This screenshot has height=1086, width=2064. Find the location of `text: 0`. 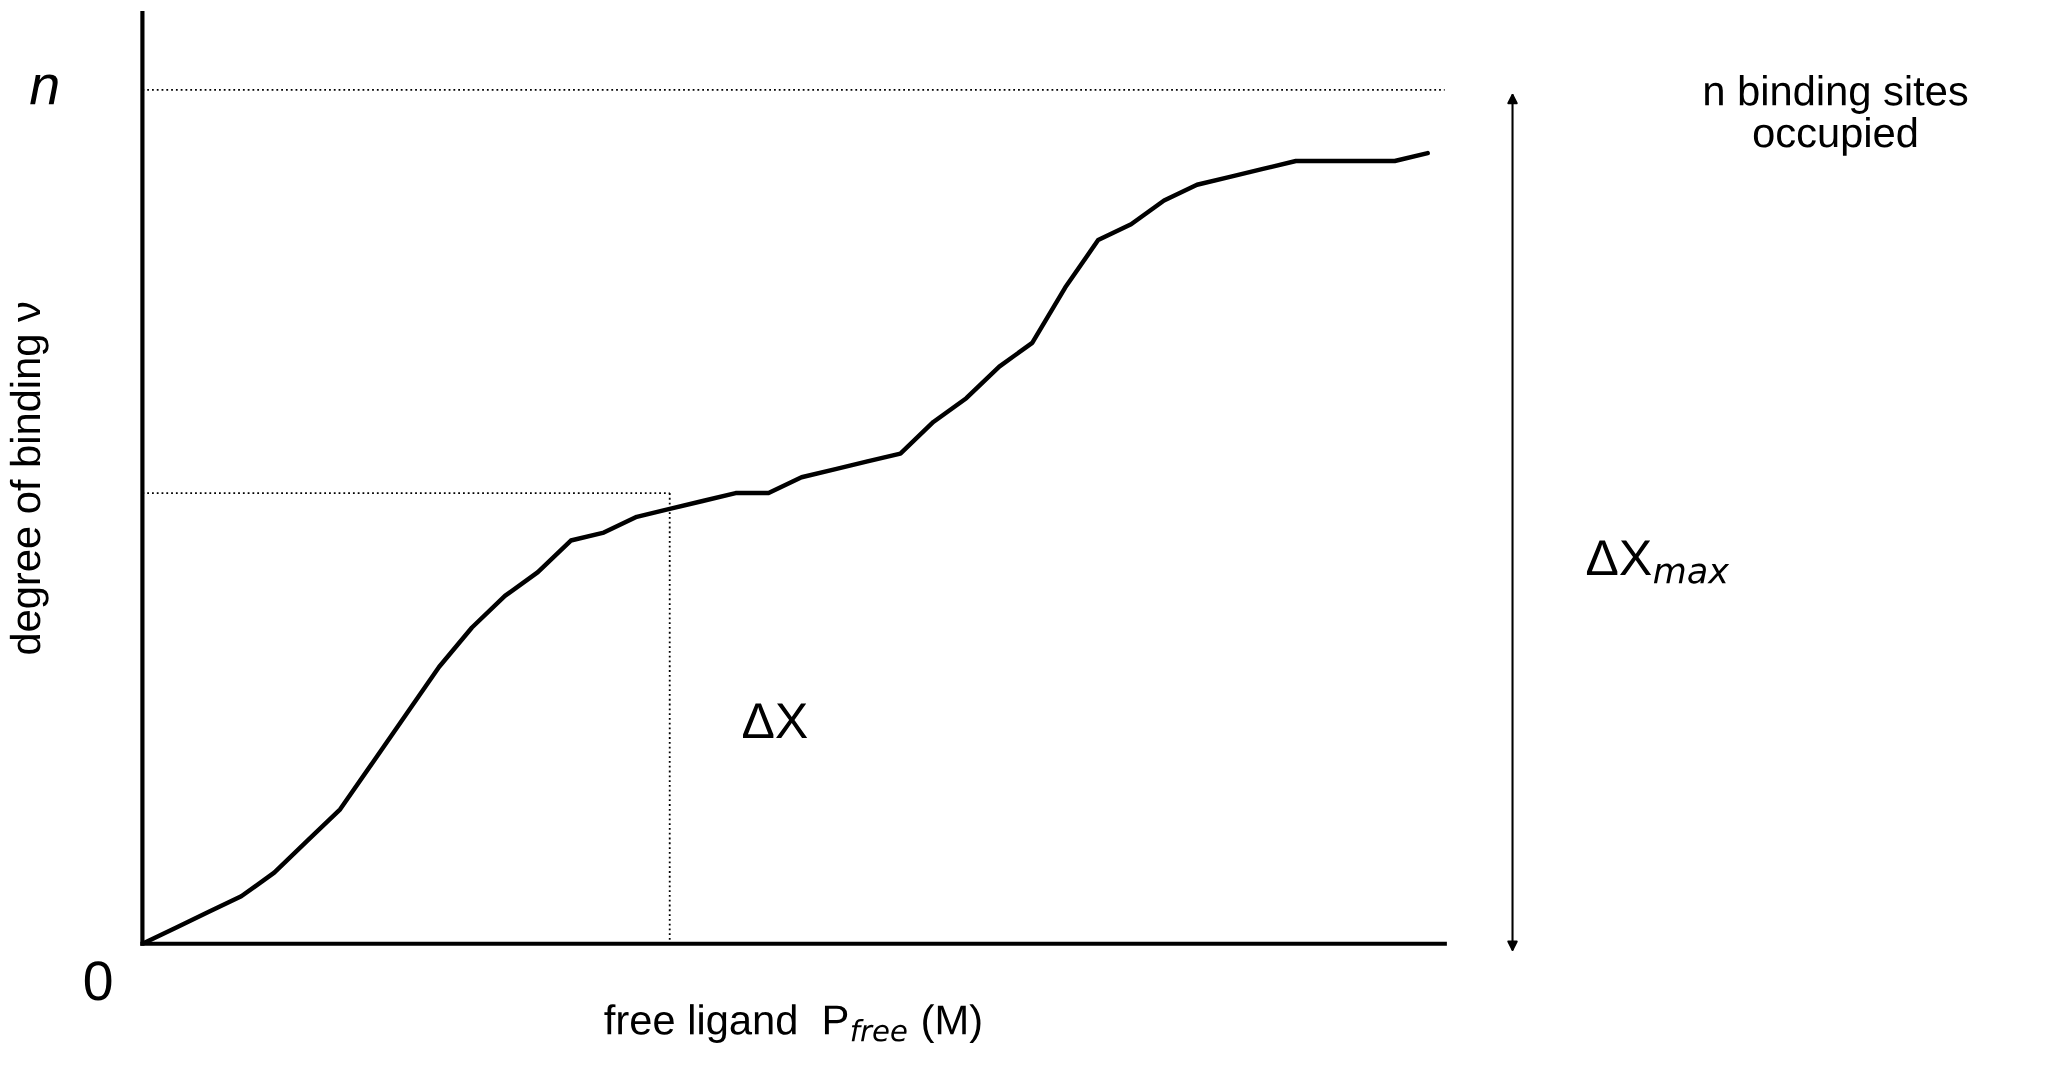

text: 0 is located at coordinates (98, 981).